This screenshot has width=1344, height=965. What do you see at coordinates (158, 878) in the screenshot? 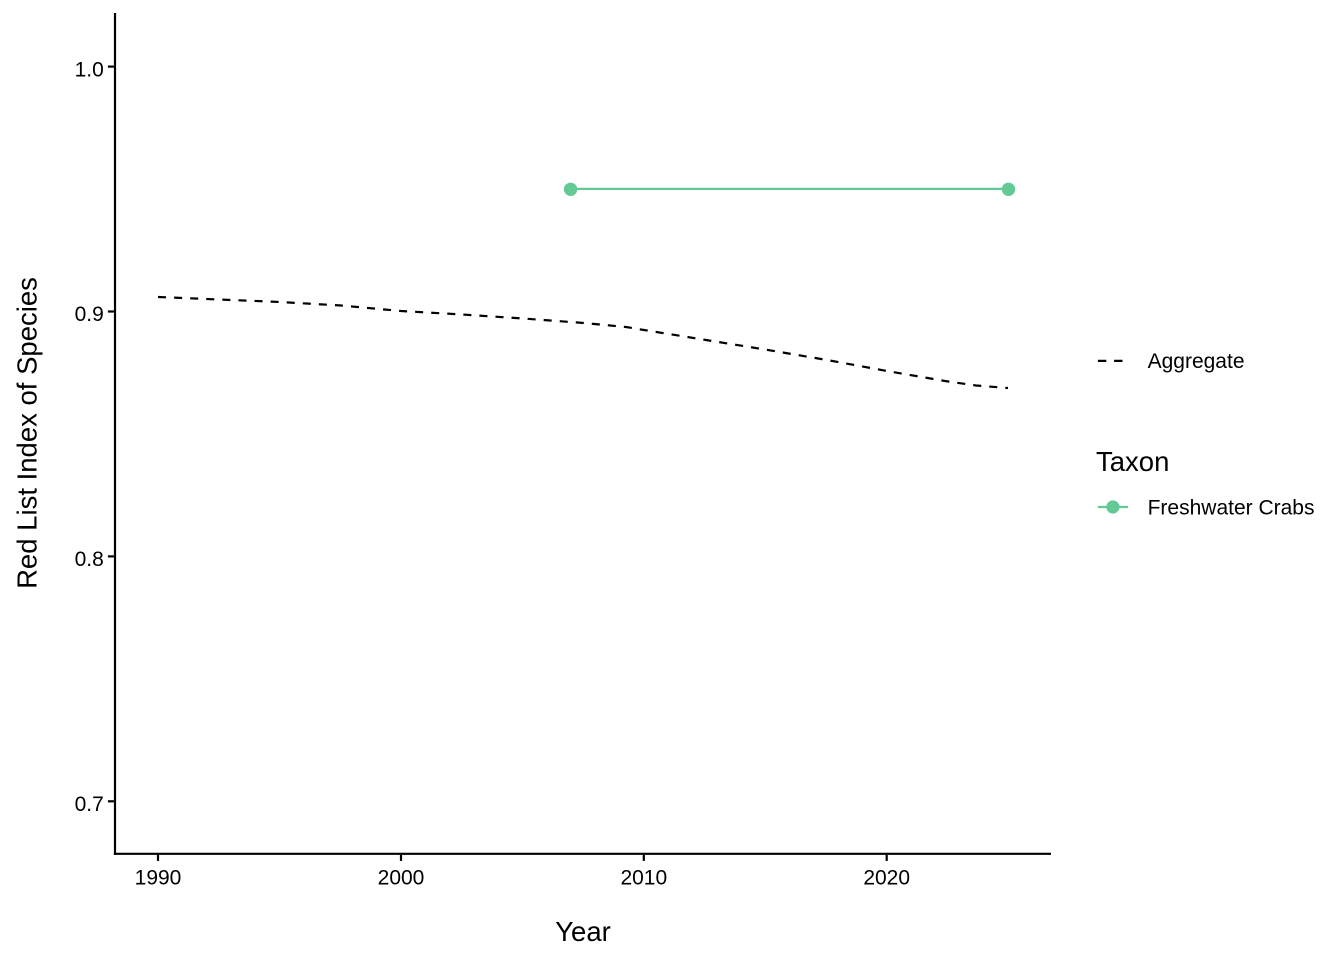
I see `svg-text: 1990` at bounding box center [158, 878].